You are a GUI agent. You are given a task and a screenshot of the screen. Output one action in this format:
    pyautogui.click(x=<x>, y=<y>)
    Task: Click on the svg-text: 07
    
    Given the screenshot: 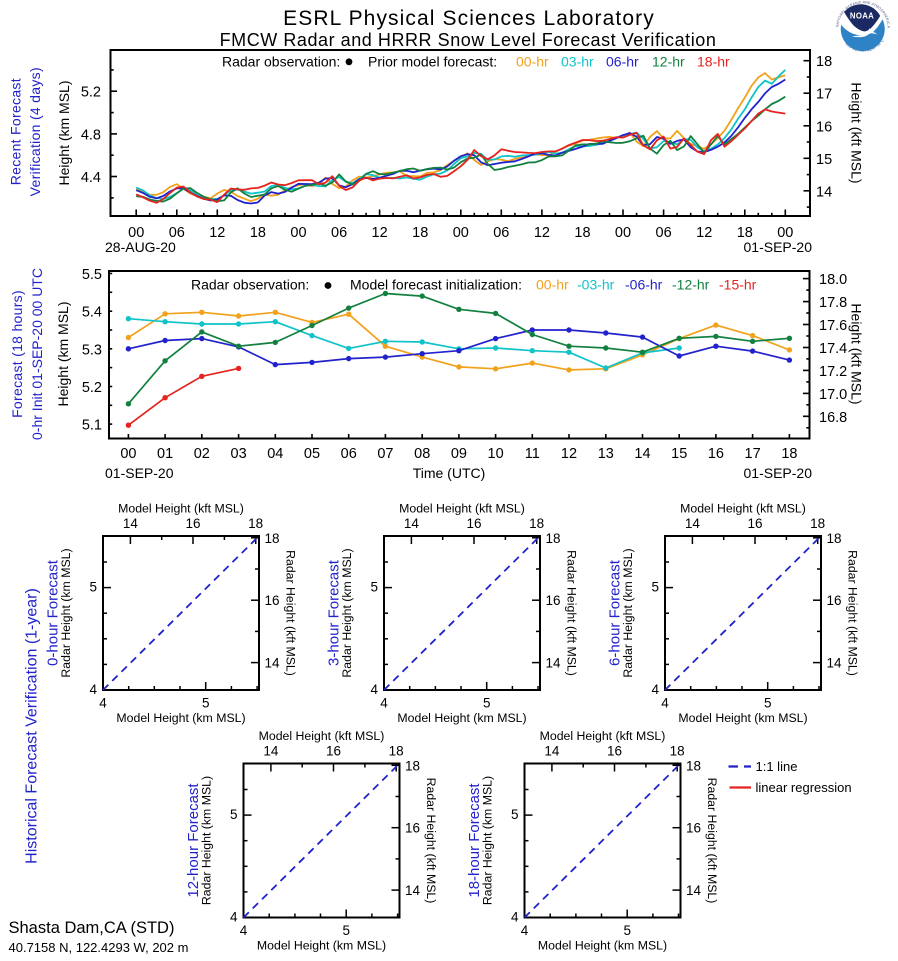 What is the action you would take?
    pyautogui.click(x=385, y=454)
    